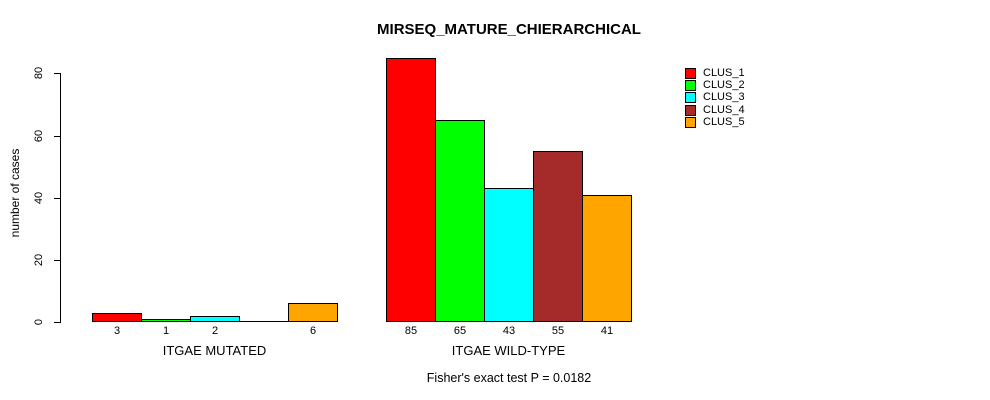 This screenshot has width=990, height=400. What do you see at coordinates (117, 331) in the screenshot?
I see `bar-value-label: 3` at bounding box center [117, 331].